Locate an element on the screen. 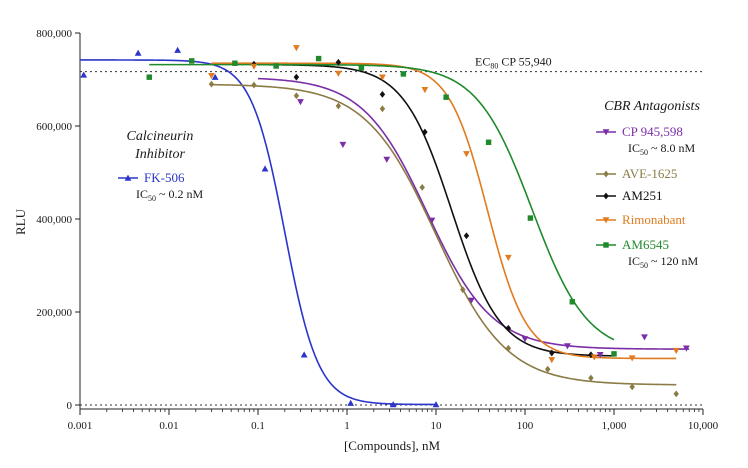 This screenshot has width=748, height=468. legend-label: AVE-1625 is located at coordinates (649, 173).